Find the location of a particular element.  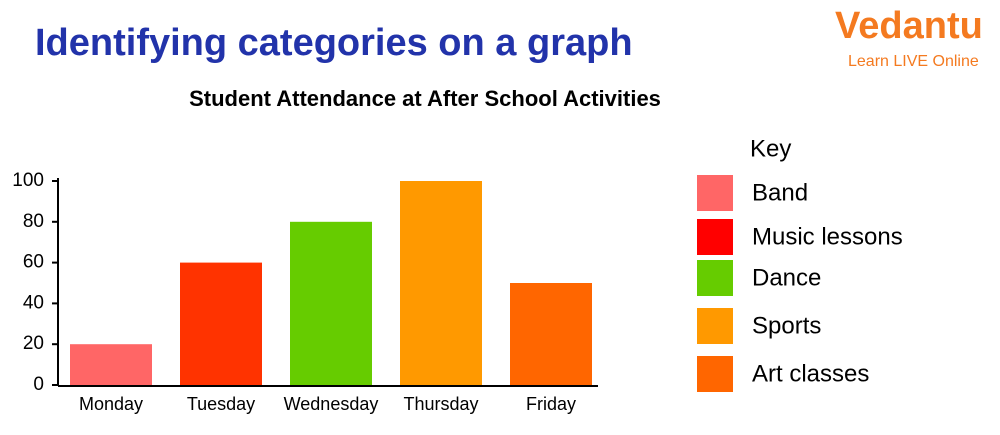

x-tick-label: Monday is located at coordinates (111, 404).